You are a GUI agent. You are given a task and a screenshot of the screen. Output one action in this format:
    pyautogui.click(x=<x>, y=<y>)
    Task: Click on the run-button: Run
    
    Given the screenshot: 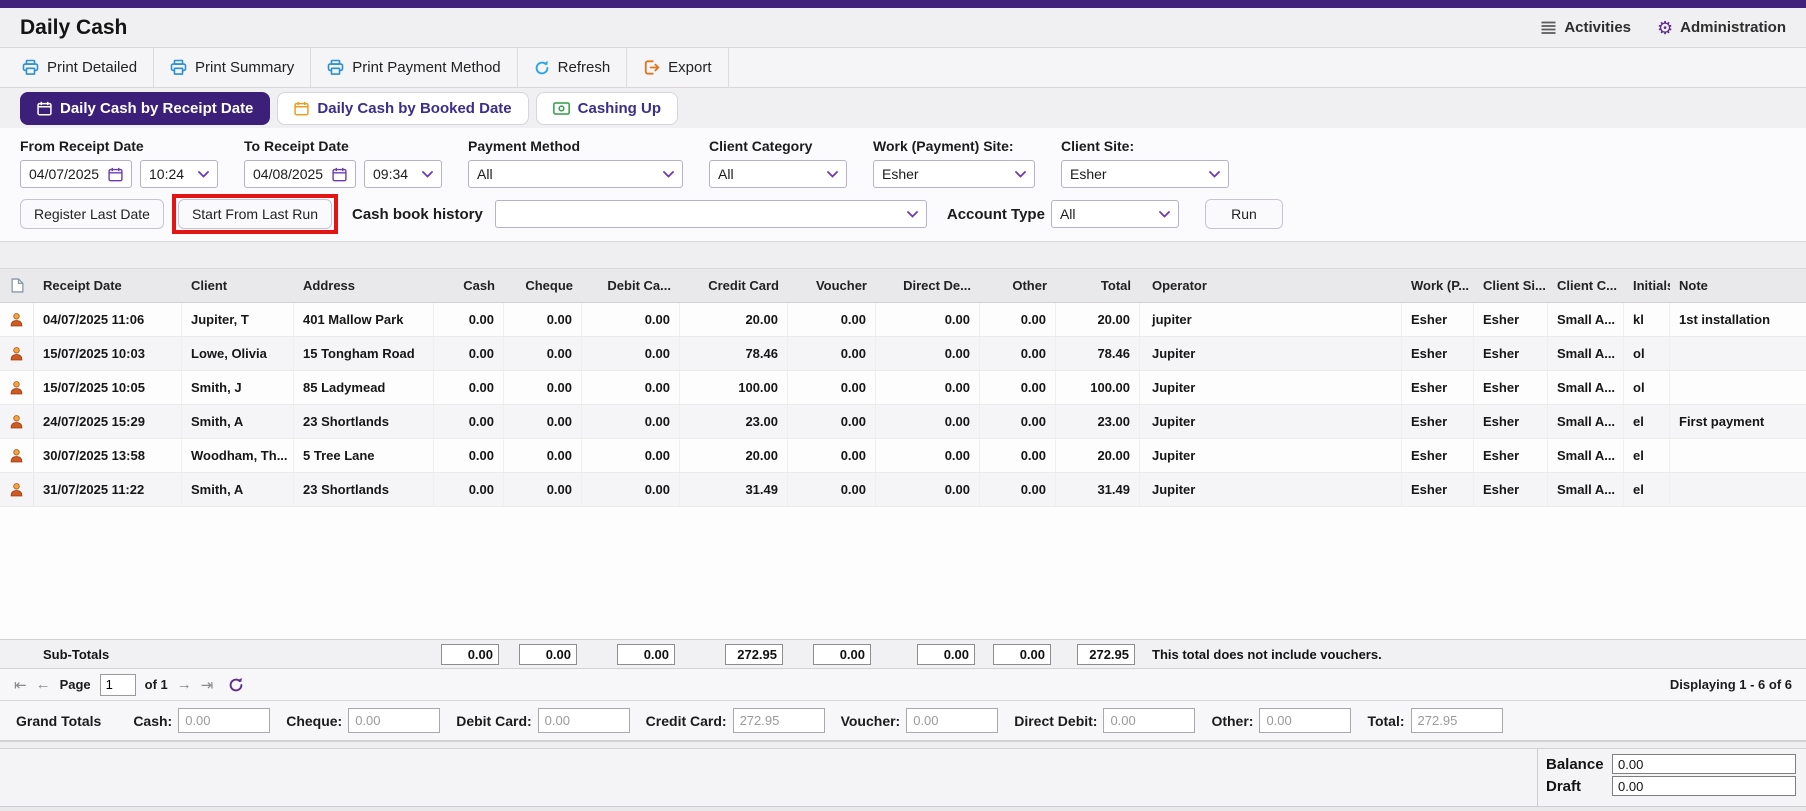 What is the action you would take?
    pyautogui.click(x=1243, y=214)
    